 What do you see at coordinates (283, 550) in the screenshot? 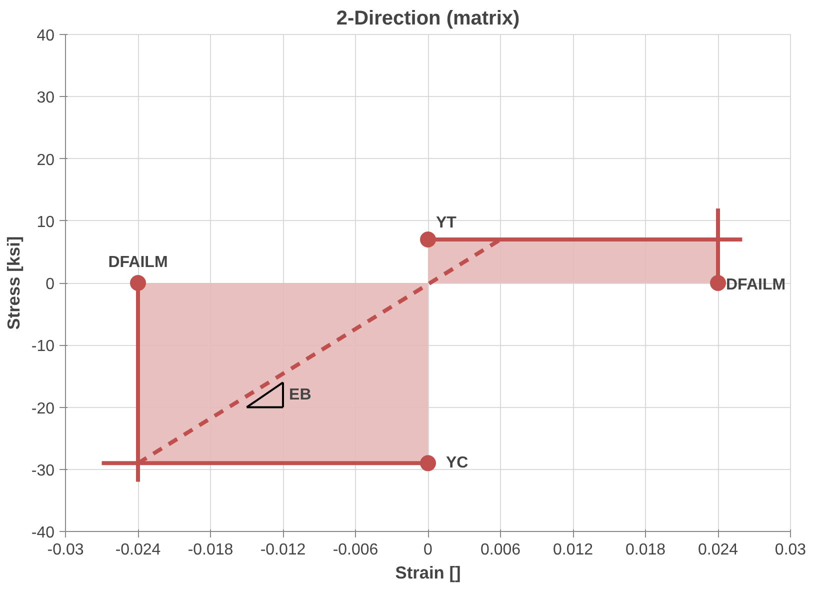
I see `x-tick-label: -0.012` at bounding box center [283, 550].